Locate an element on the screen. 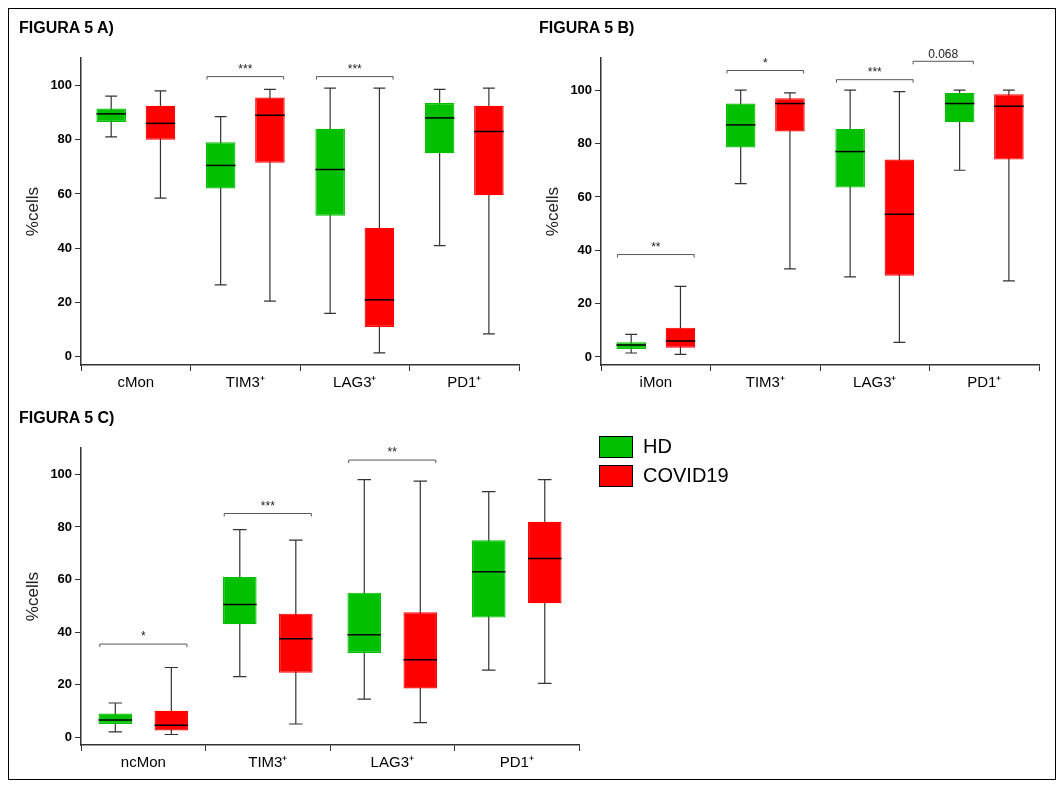 Image resolution: width=1064 pixels, height=793 pixels. chart-title: FIGURA 5 A) is located at coordinates (66, 28).